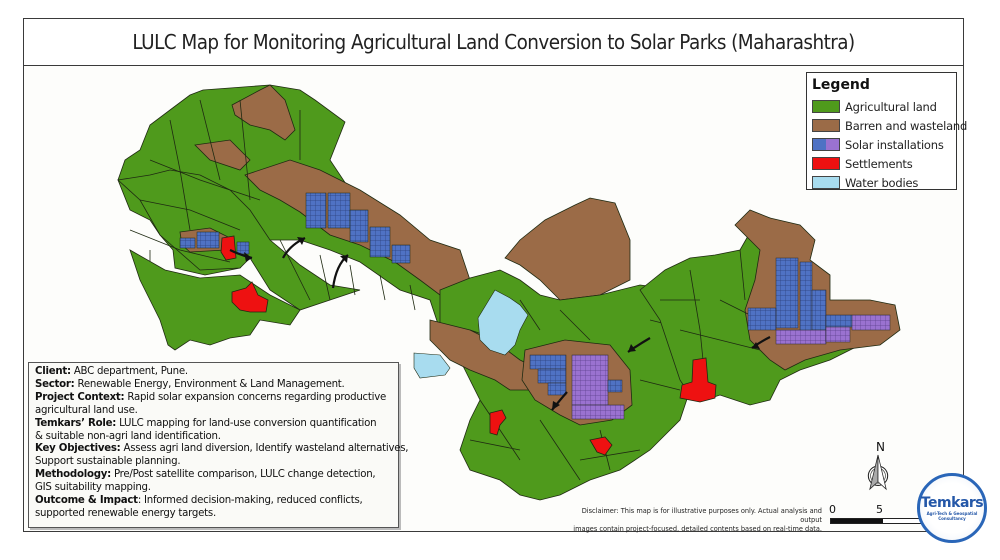 The height and width of the screenshot is (560, 1000). What do you see at coordinates (878, 472) in the screenshot?
I see `north-arrow-icon` at bounding box center [878, 472].